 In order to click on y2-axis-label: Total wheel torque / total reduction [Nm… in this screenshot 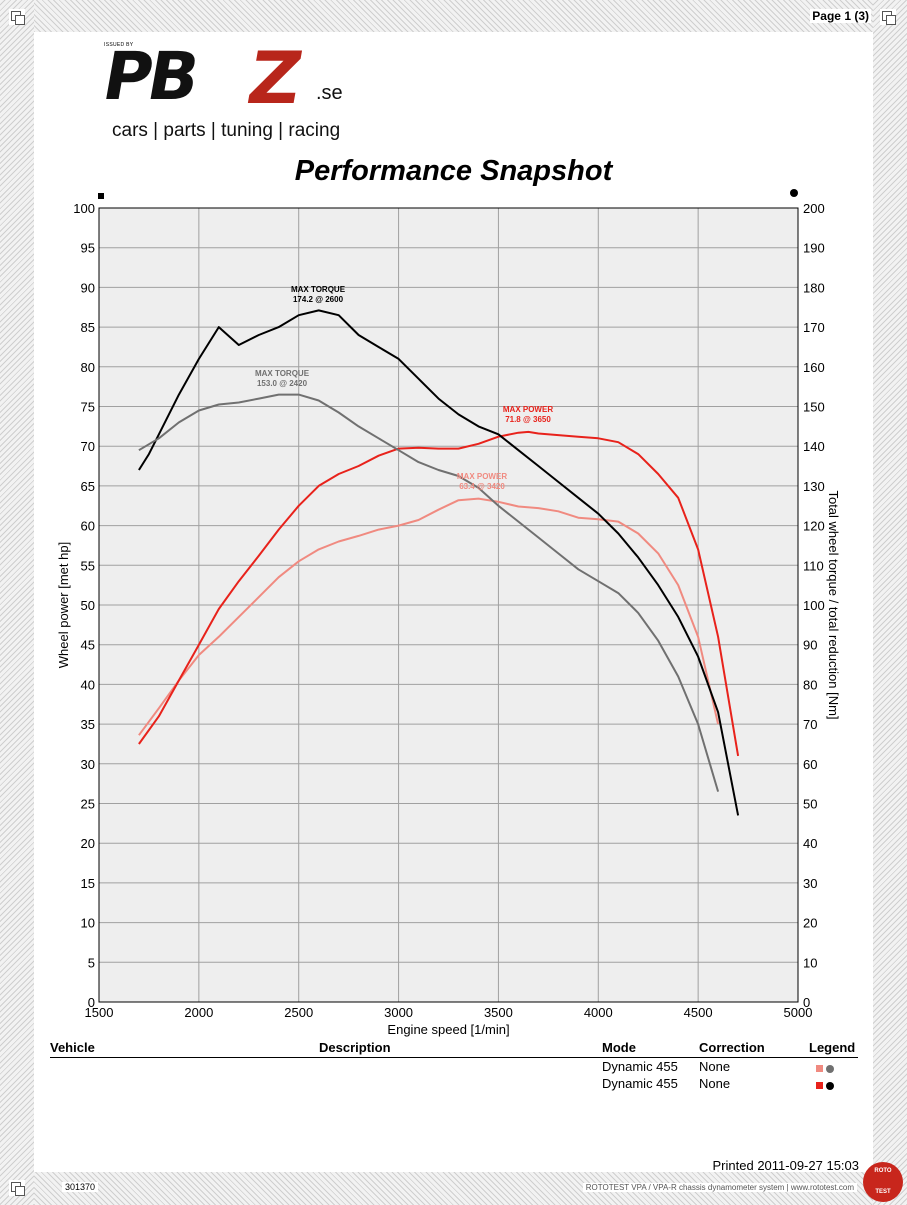, I will do `click(833, 604)`.